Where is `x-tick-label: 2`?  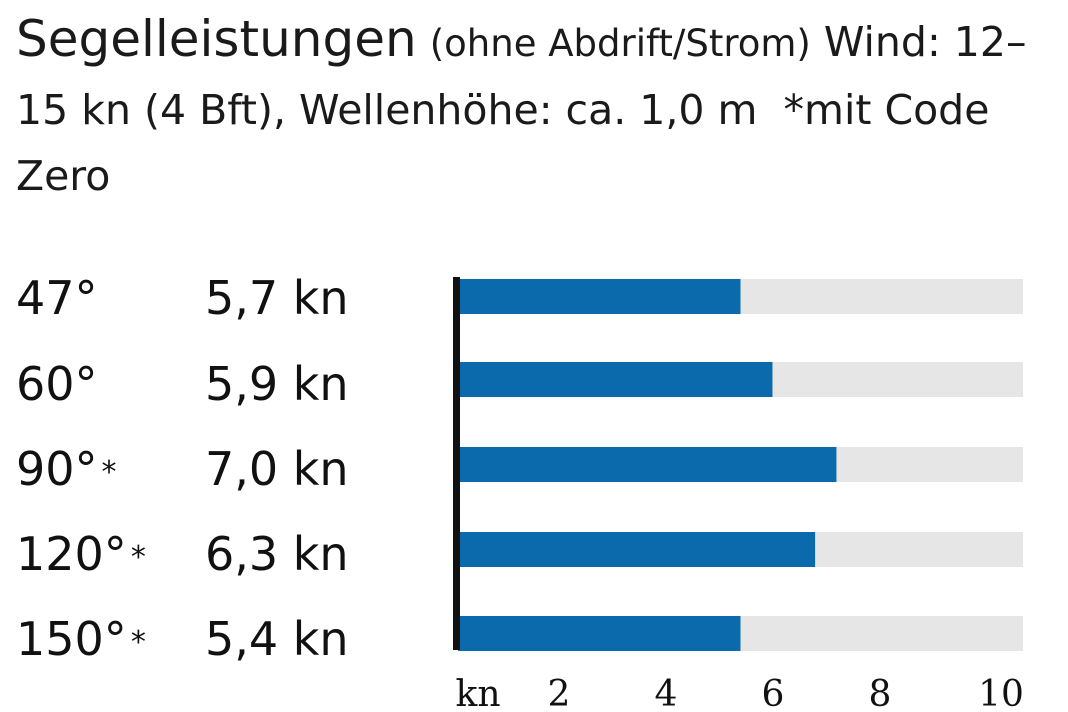
x-tick-label: 2 is located at coordinates (559, 693).